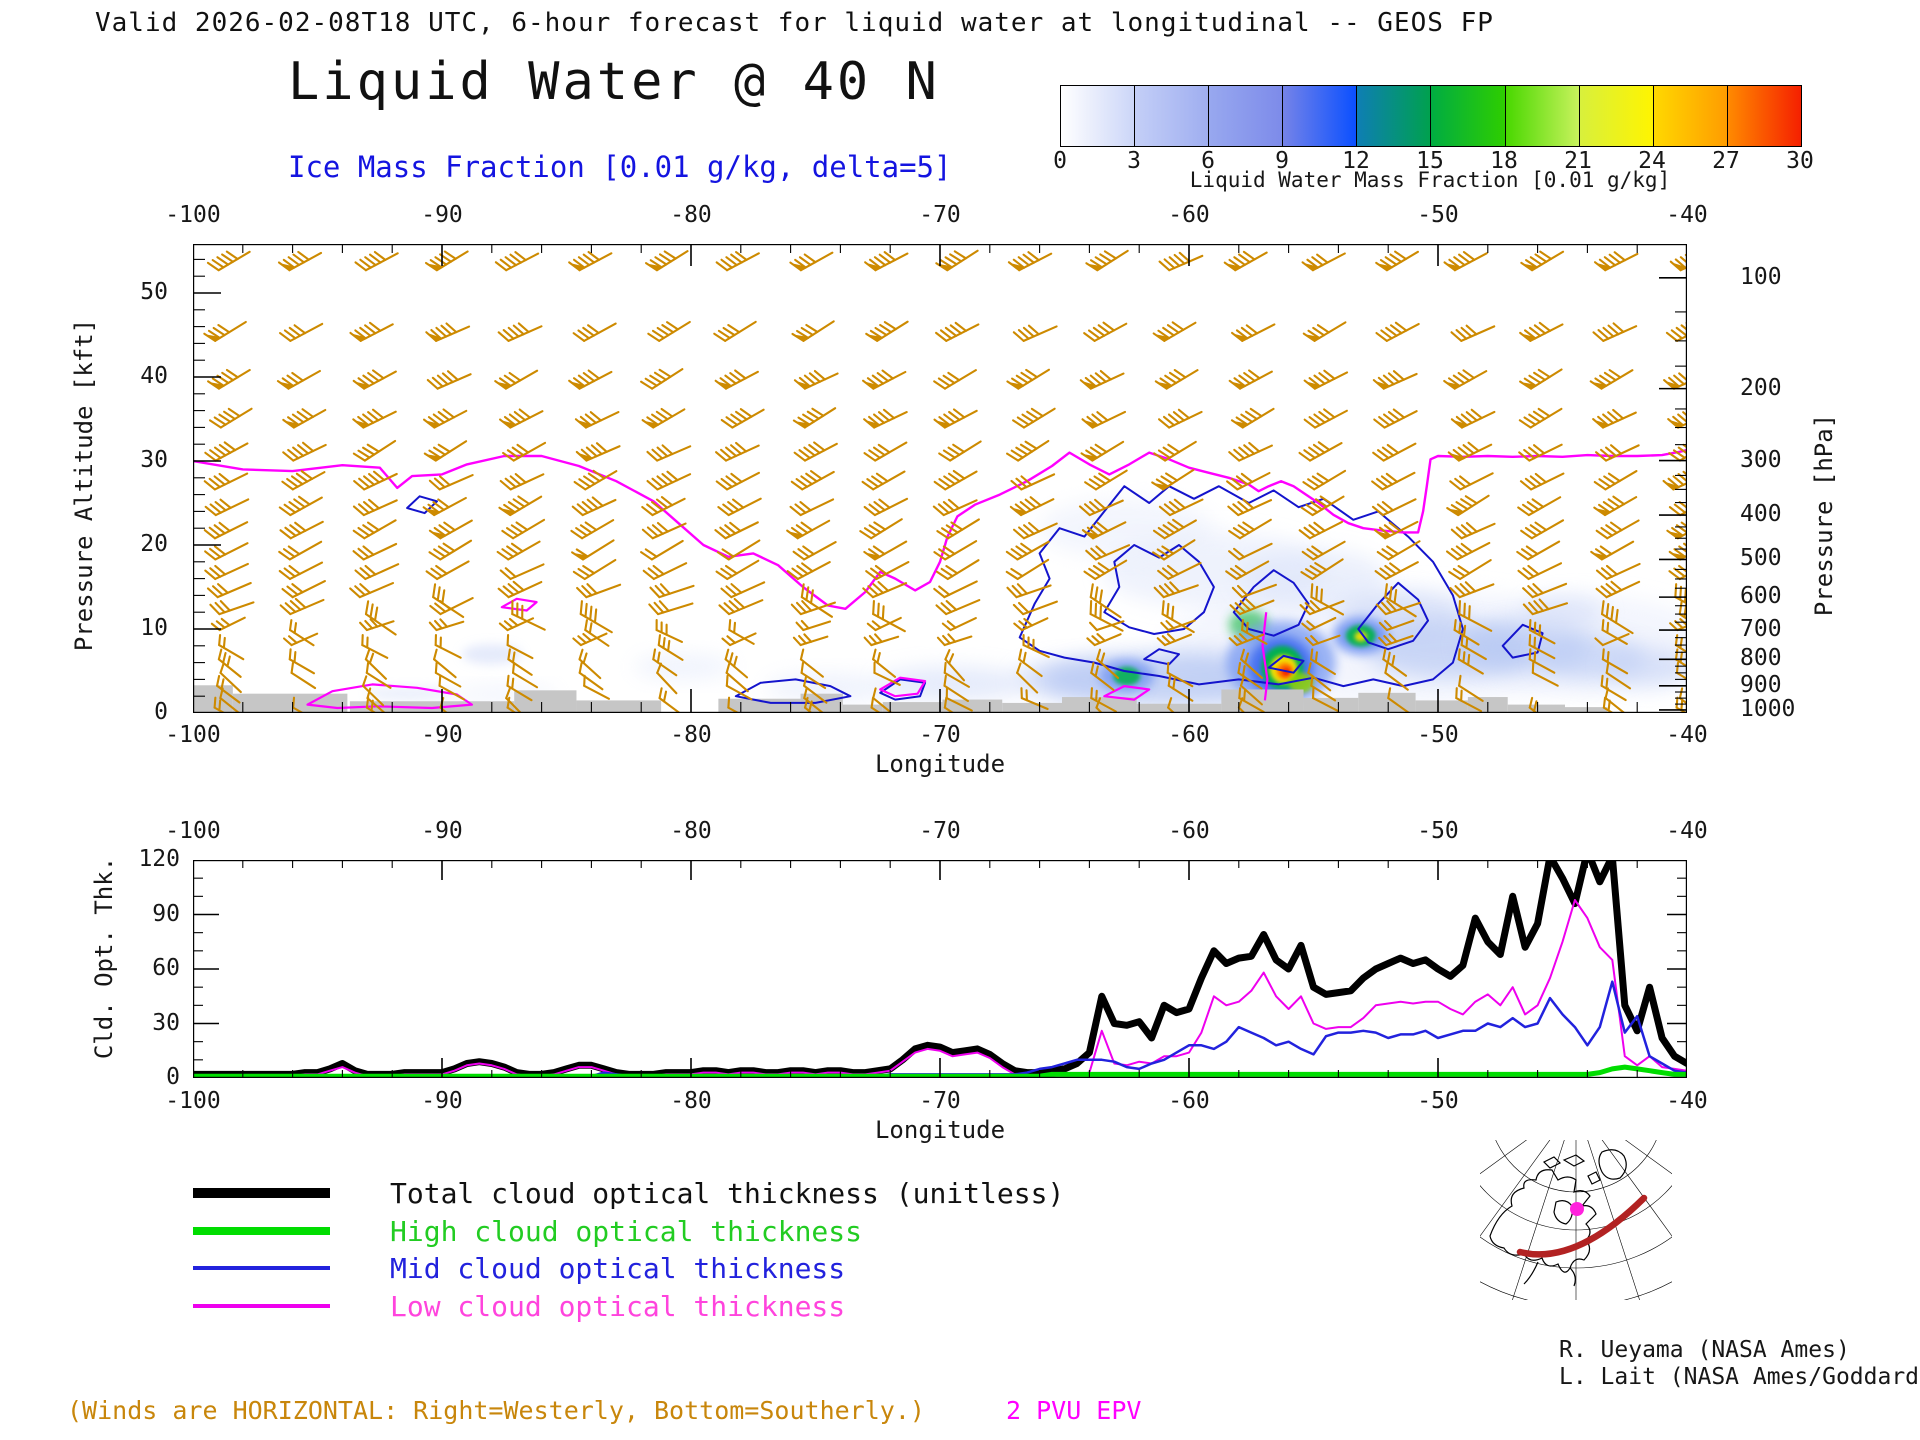 The image size is (1920, 1440). Describe the element at coordinates (154, 376) in the screenshot. I see `kft-tick-label: 40` at that location.